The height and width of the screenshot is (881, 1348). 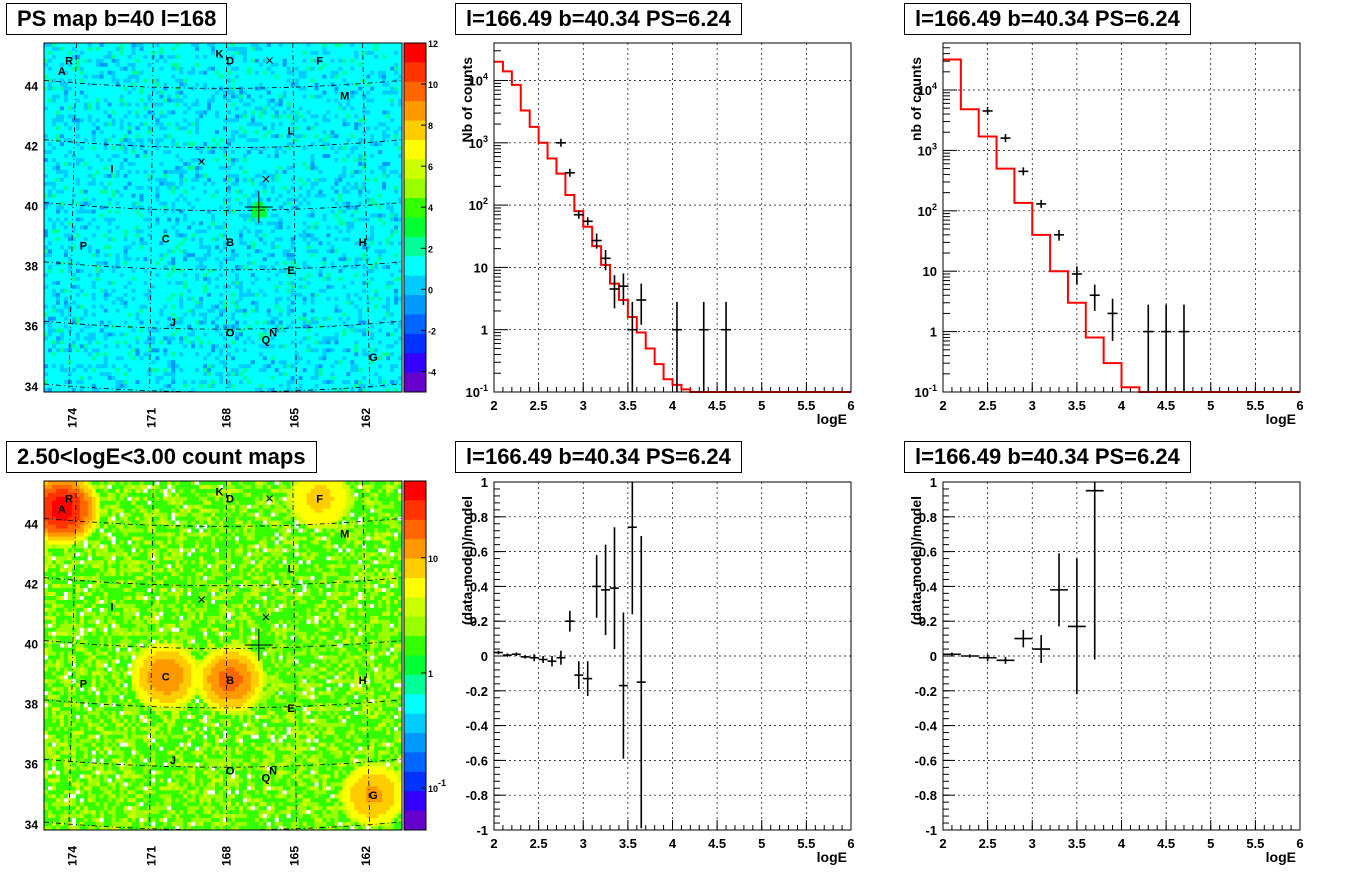 What do you see at coordinates (32, 147) in the screenshot?
I see `y-tick-label: 42` at bounding box center [32, 147].